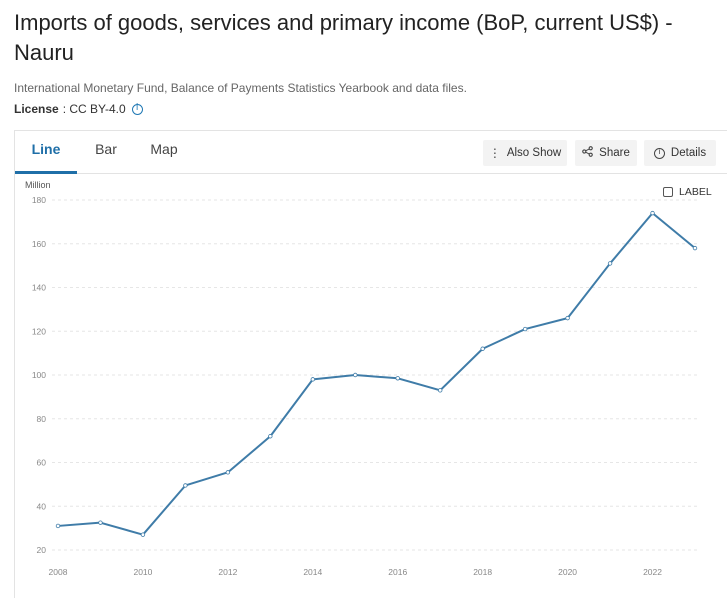 The height and width of the screenshot is (598, 727). Describe the element at coordinates (371, 152) in the screenshot. I see `tab-bar: Line Bar Map ⋮ Also Show Share Details` at that location.